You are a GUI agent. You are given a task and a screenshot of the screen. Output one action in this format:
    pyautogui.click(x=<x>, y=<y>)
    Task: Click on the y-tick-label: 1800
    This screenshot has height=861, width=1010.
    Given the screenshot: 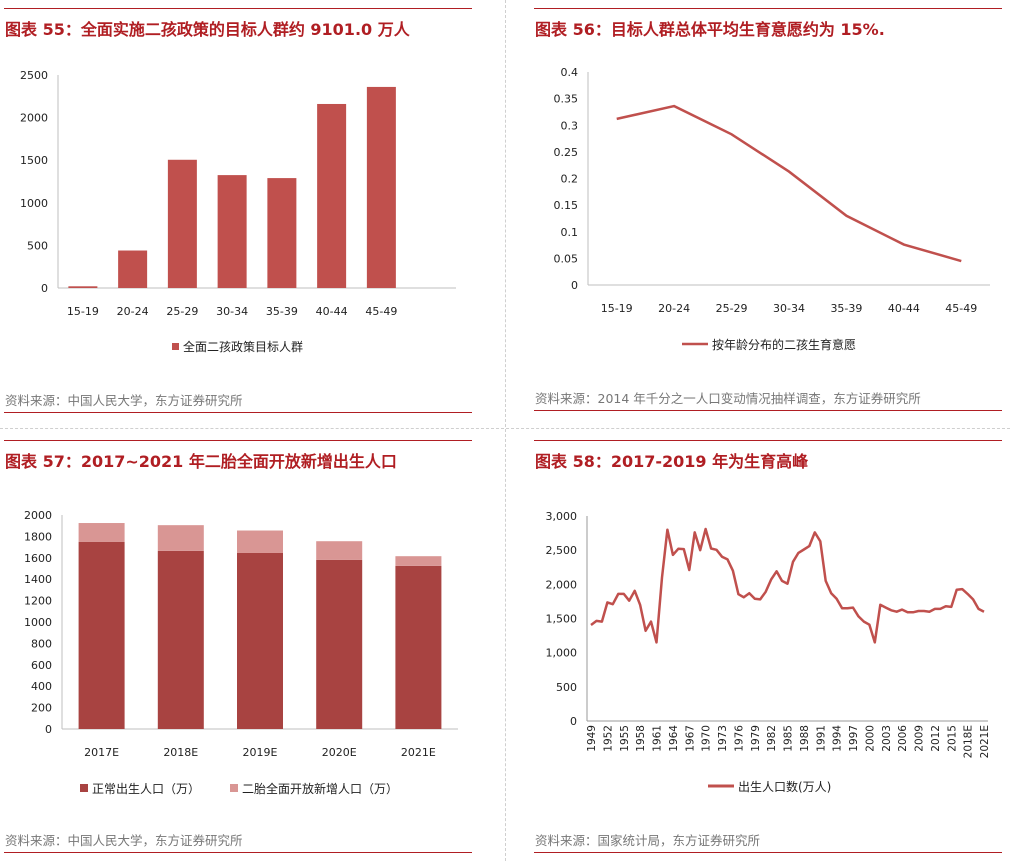 What is the action you would take?
    pyautogui.click(x=38, y=536)
    